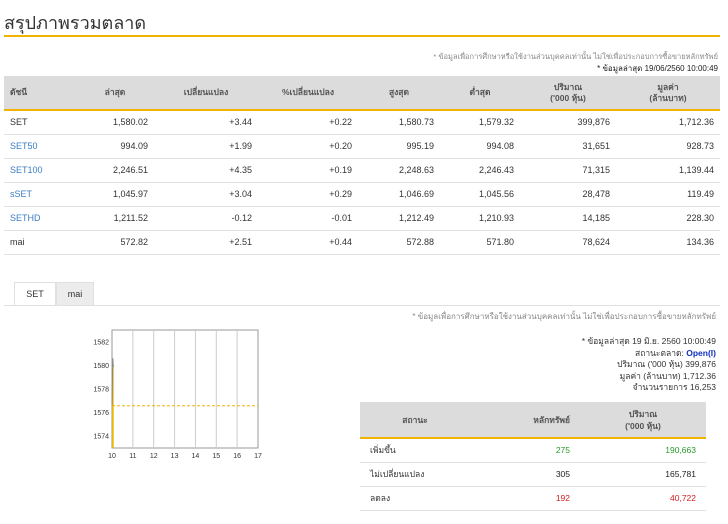 The width and height of the screenshot is (728, 524). I want to click on volume-cell: 14,185, so click(568, 218).